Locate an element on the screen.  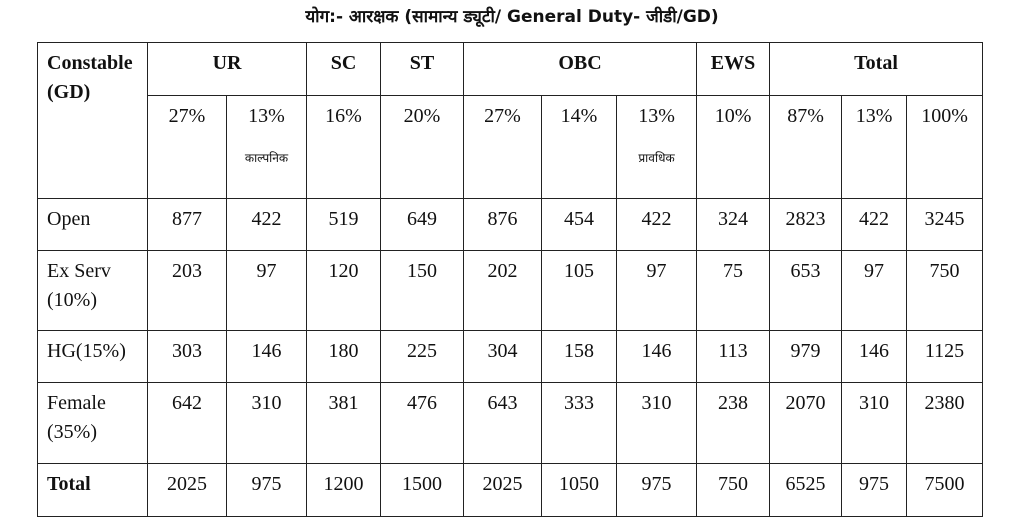
table-cell: 876 is located at coordinates (503, 224).